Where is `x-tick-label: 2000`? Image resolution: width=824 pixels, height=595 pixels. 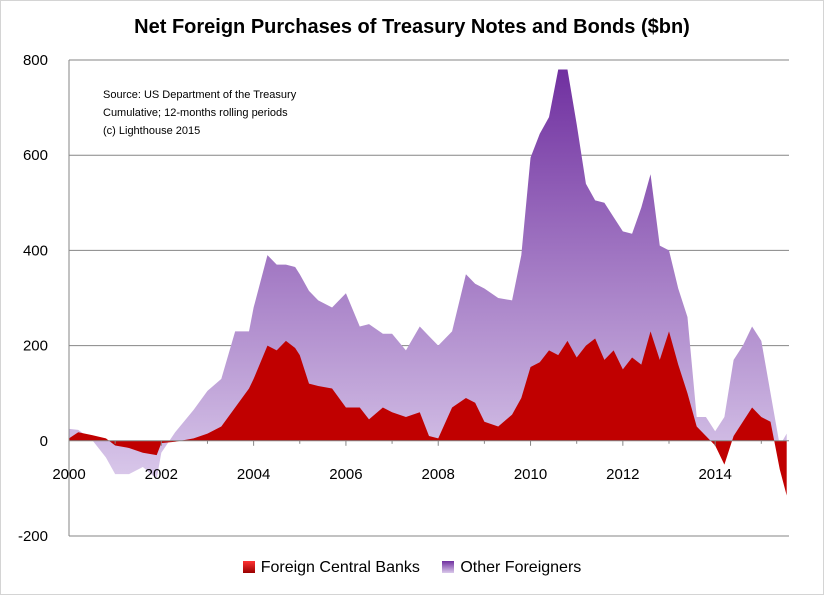 x-tick-label: 2000 is located at coordinates (68, 474).